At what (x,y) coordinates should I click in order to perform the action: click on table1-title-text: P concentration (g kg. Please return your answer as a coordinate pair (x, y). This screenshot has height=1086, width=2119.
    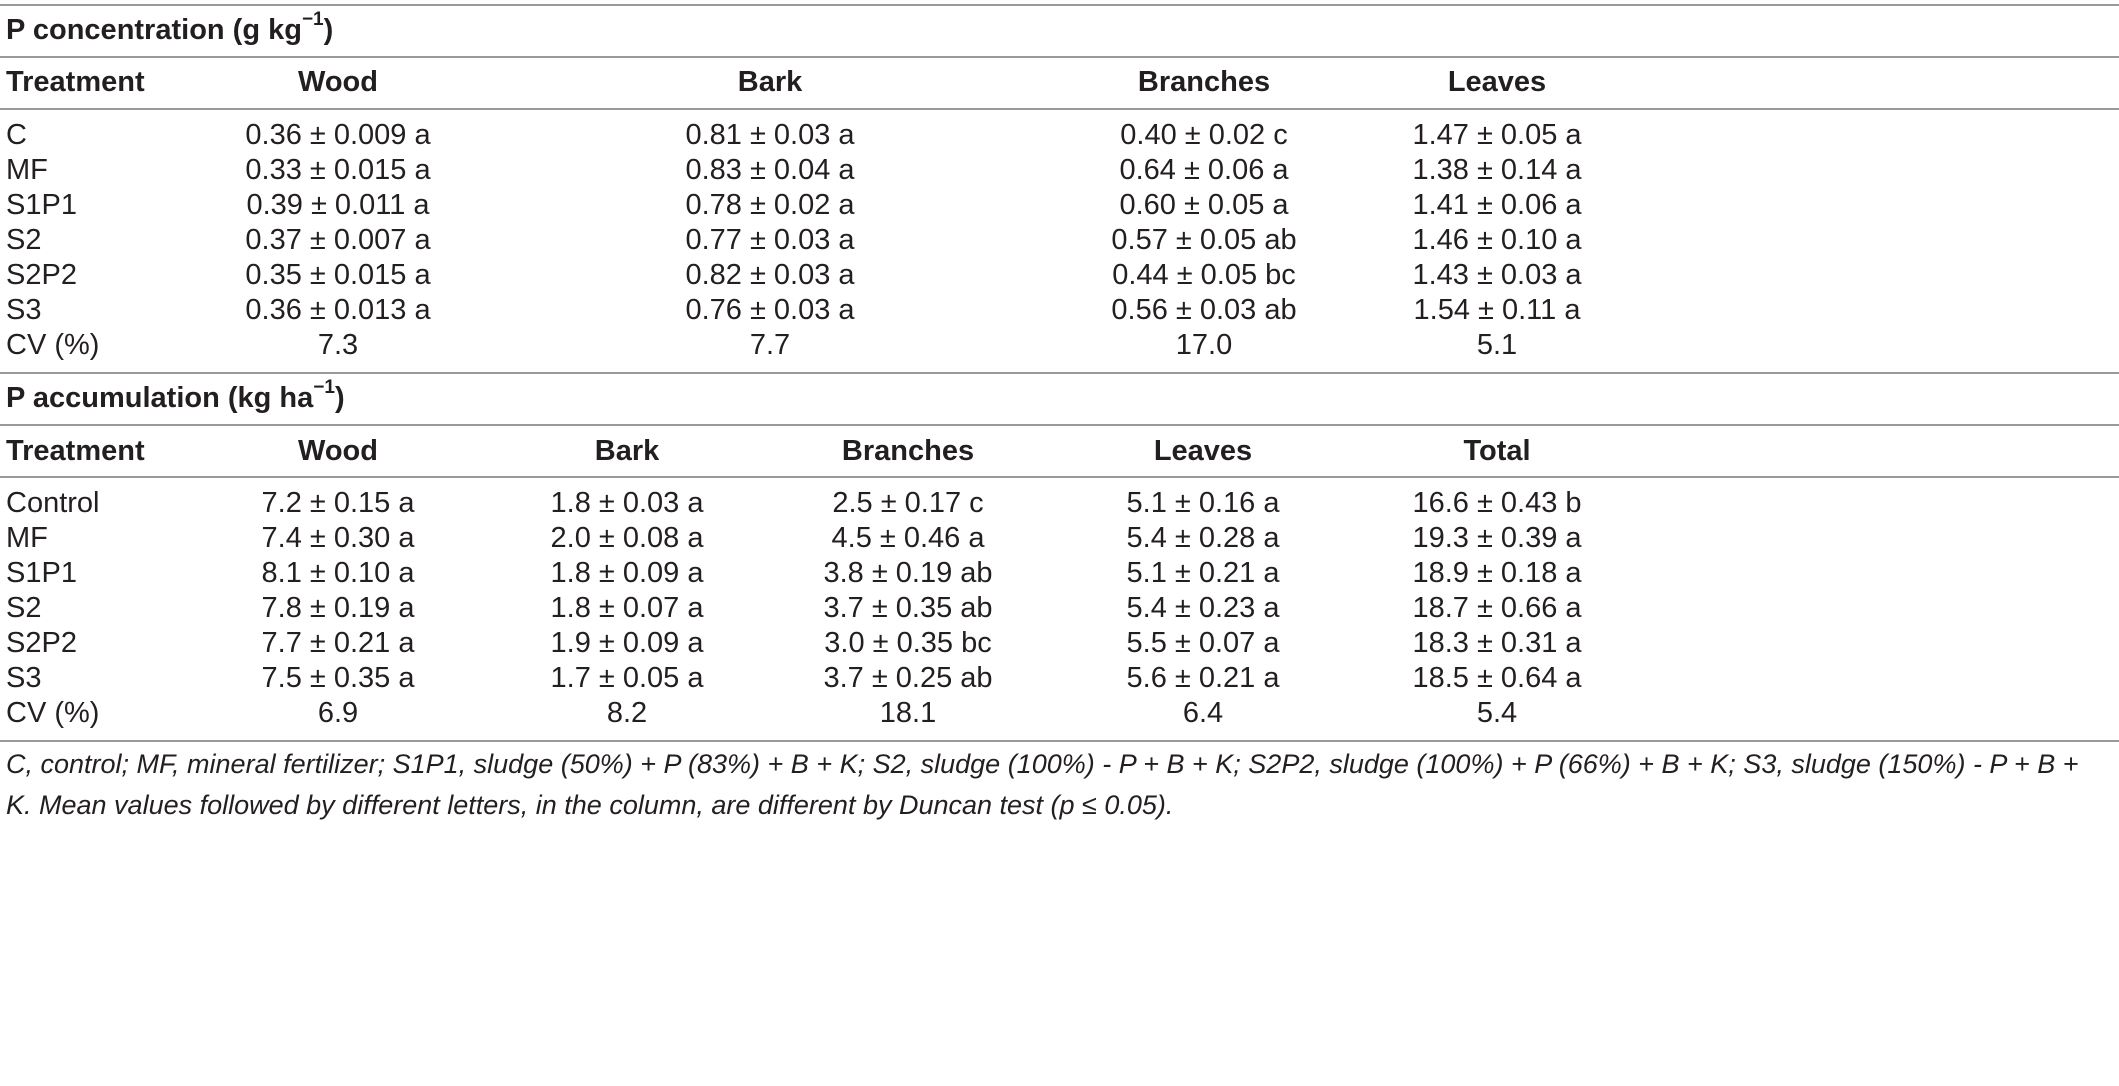
    Looking at the image, I should click on (154, 30).